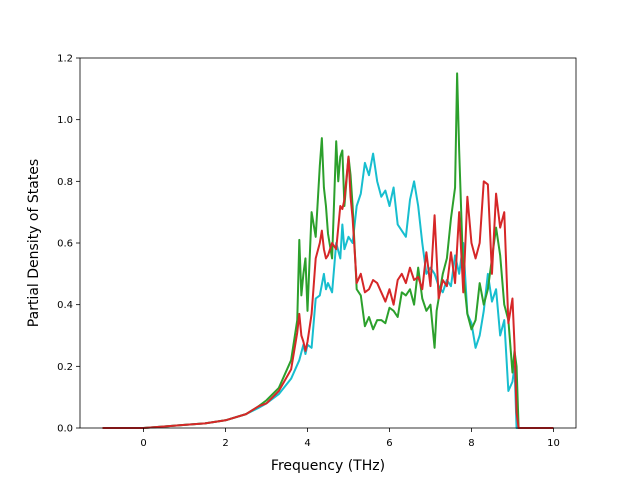  Describe the element at coordinates (65, 305) in the screenshot. I see `y-tick-label: 0.4` at that location.